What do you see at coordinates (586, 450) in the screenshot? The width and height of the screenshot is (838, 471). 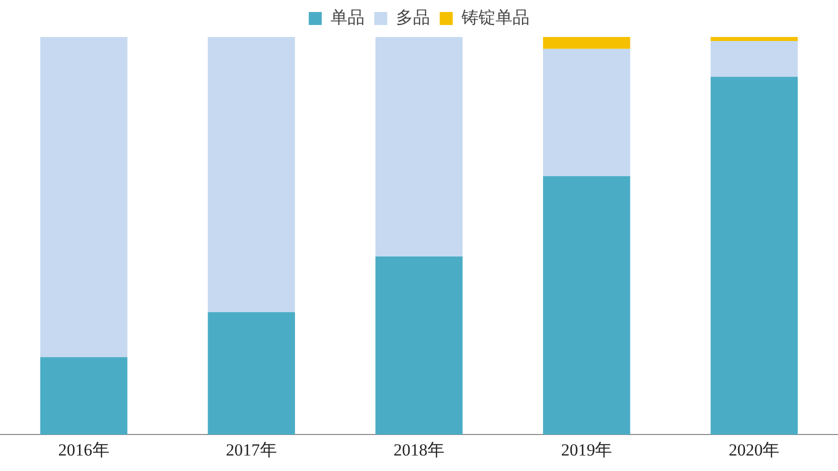 I see `x-tick-label: 2019年` at bounding box center [586, 450].